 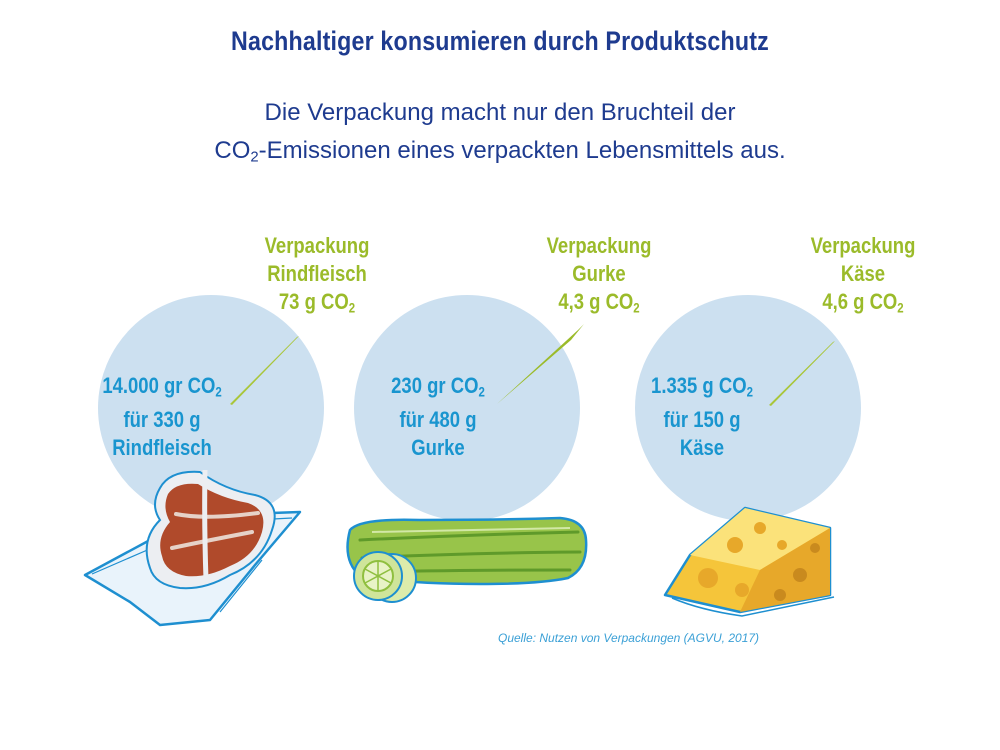 I want to click on packaging-value: 73 g CO2, so click(x=317, y=305).